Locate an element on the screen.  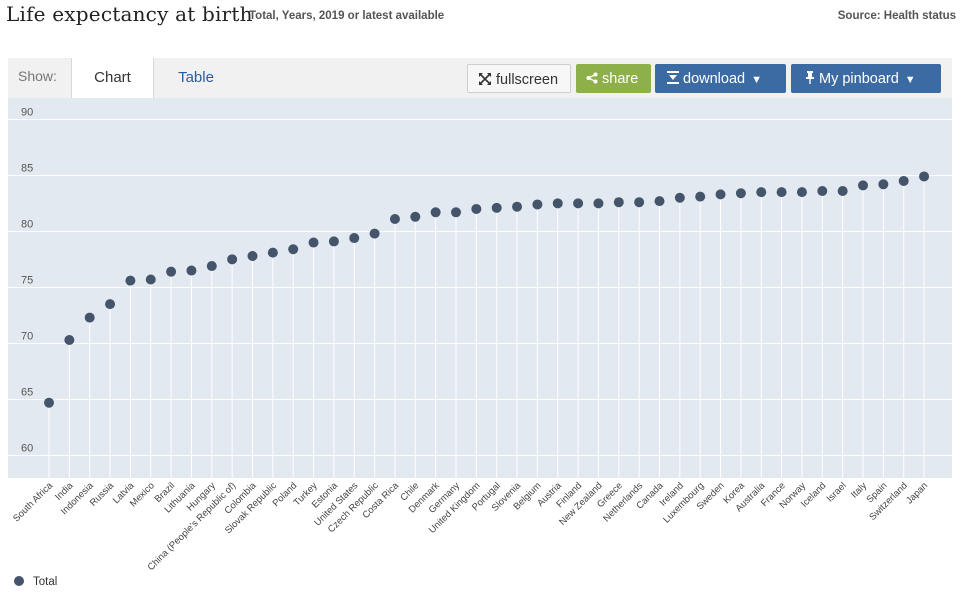
data-point: Netherlands: 81.9 is located at coordinates (639, 202).